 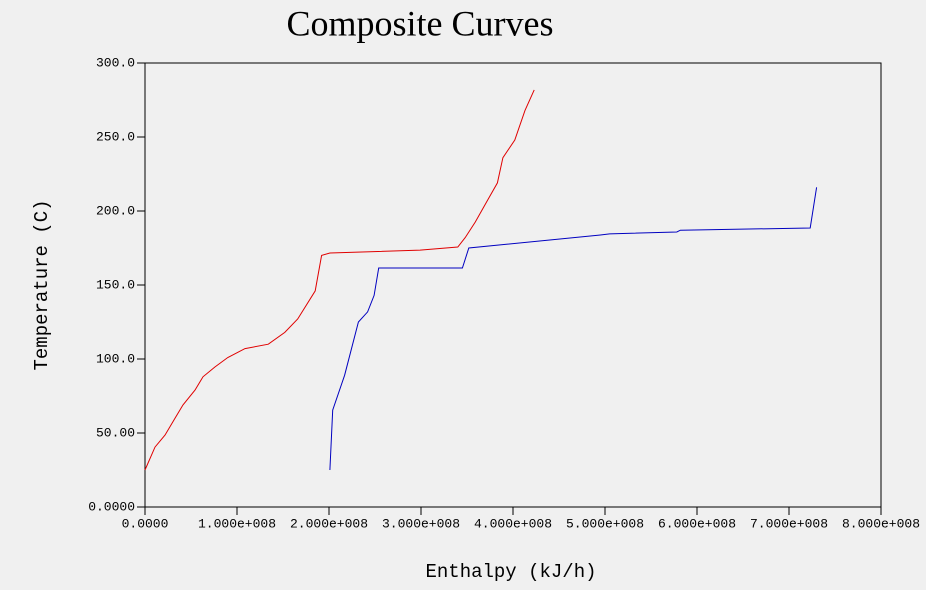 I want to click on y-tick-label: 50.00, so click(x=115, y=432).